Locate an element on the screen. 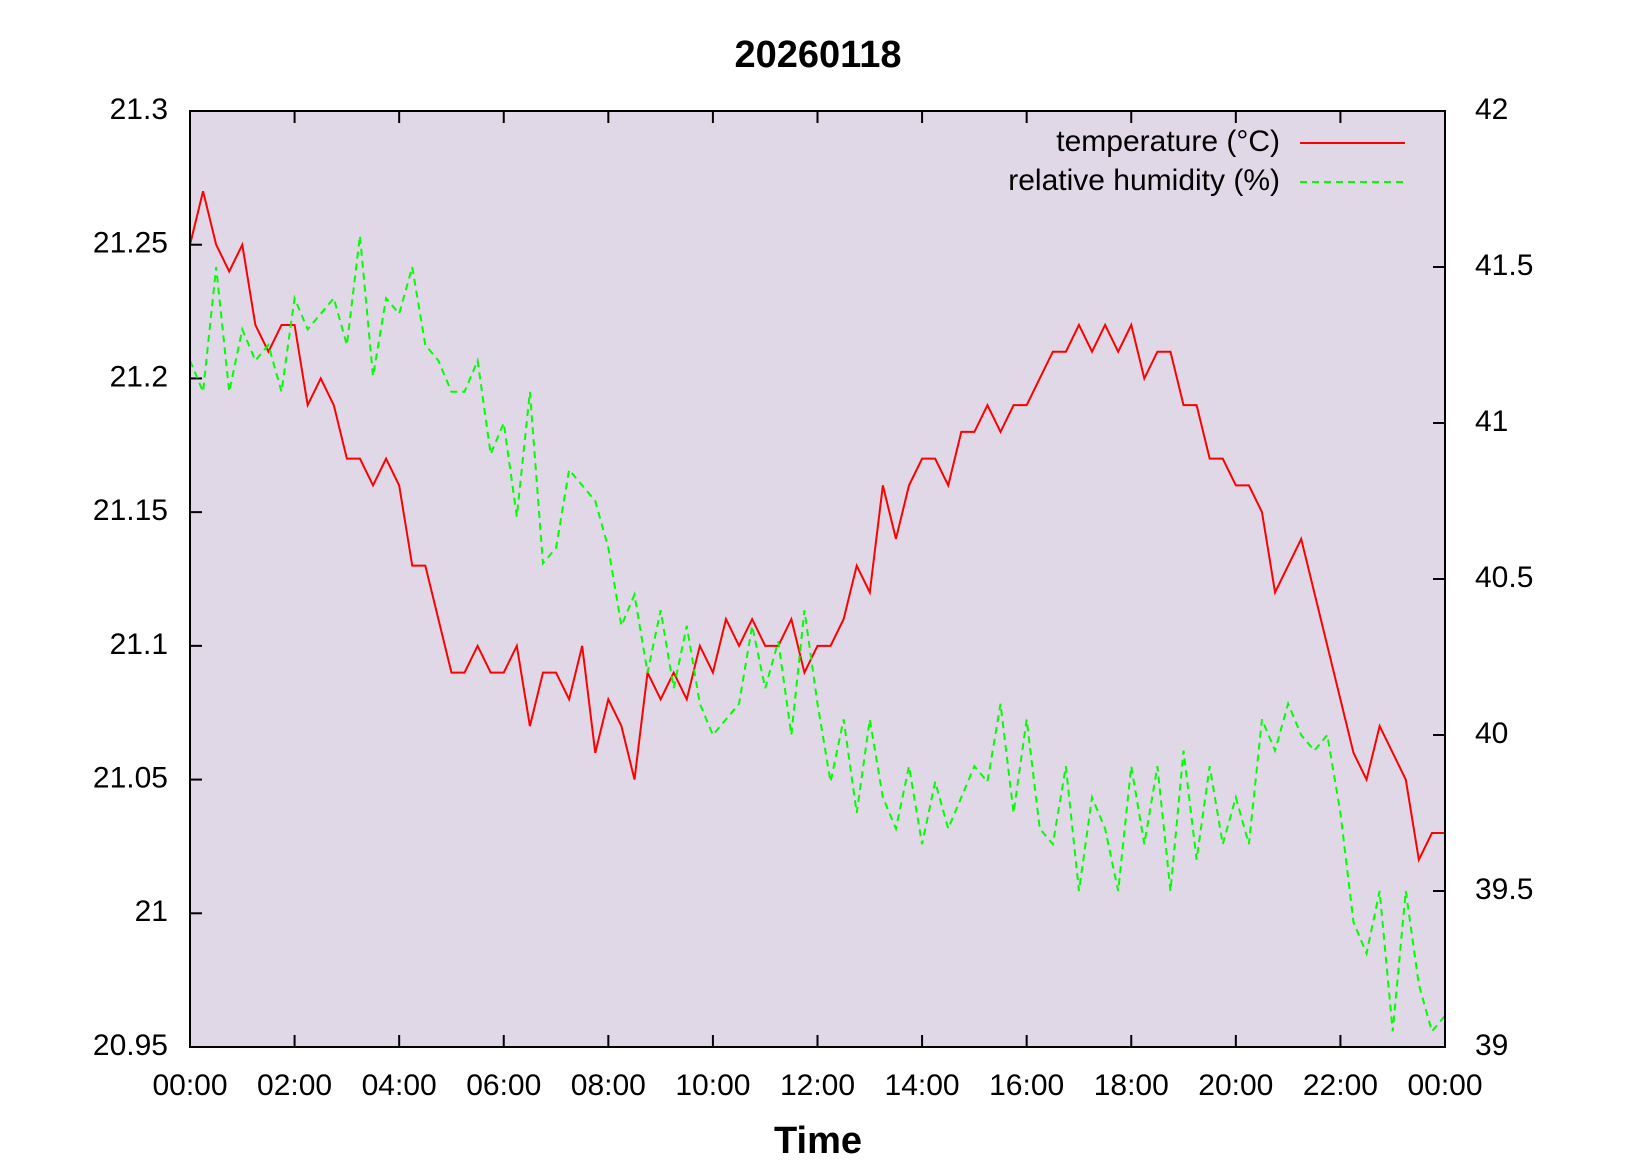 The height and width of the screenshot is (1160, 1650). y2-tick-label: 40 is located at coordinates (1491, 733).